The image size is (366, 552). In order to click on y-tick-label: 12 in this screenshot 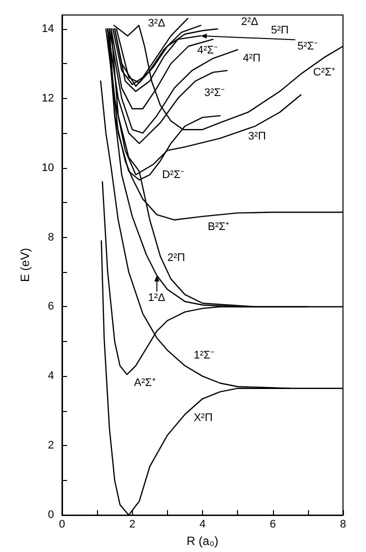, I will do `click(48, 98)`.